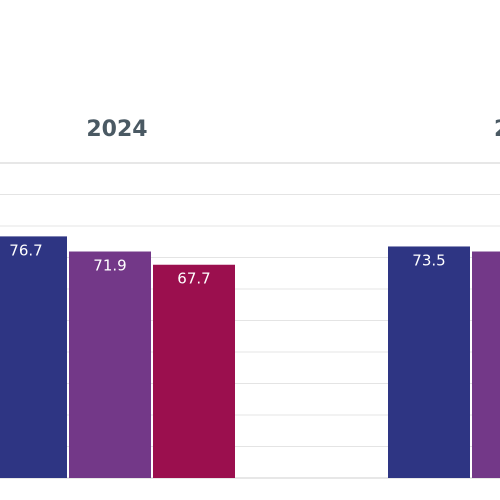  Describe the element at coordinates (109, 266) in the screenshot. I see `value-label: 71.9` at that location.